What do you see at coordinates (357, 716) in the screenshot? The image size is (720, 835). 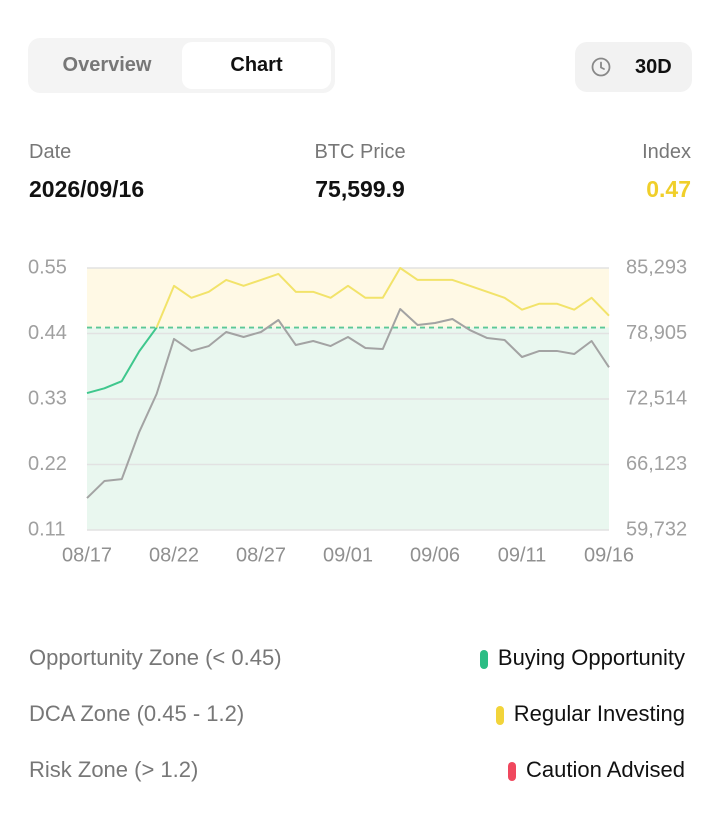 I see `zone-row: DCA Zone (0.45 - 1.2) Regular Investing` at bounding box center [357, 716].